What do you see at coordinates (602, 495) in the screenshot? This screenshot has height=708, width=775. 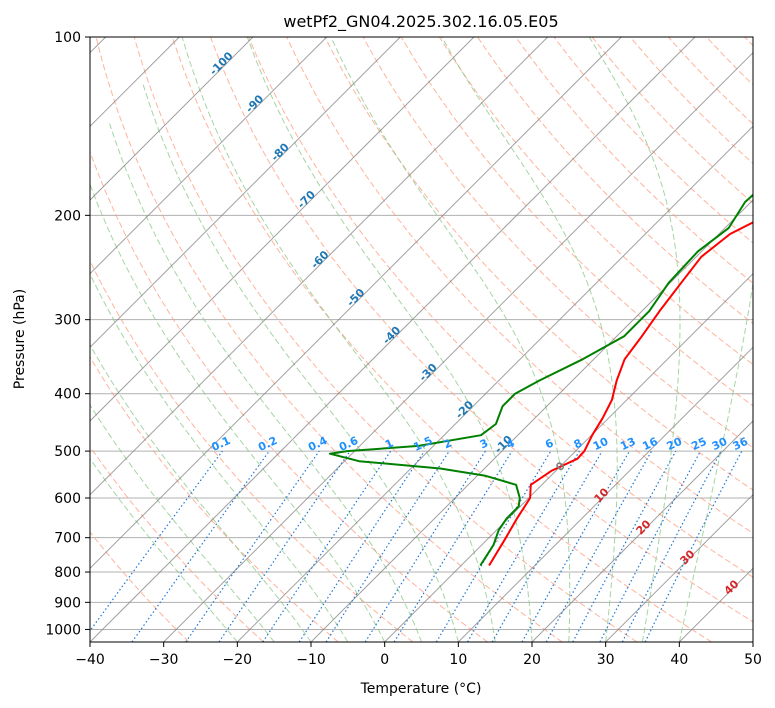 I see `dry-adiabat-label: 10` at bounding box center [602, 495].